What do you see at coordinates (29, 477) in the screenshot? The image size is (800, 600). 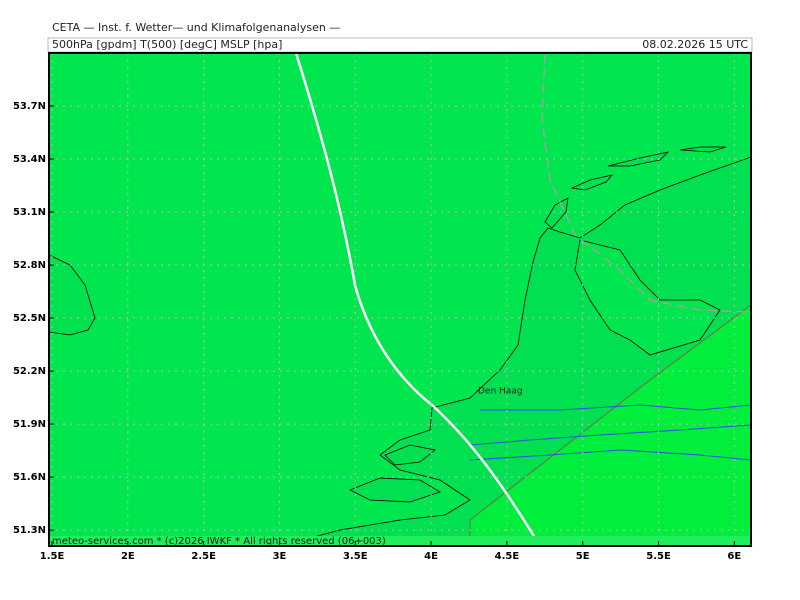 I see `y-tick-label: 51.6N` at bounding box center [29, 477].